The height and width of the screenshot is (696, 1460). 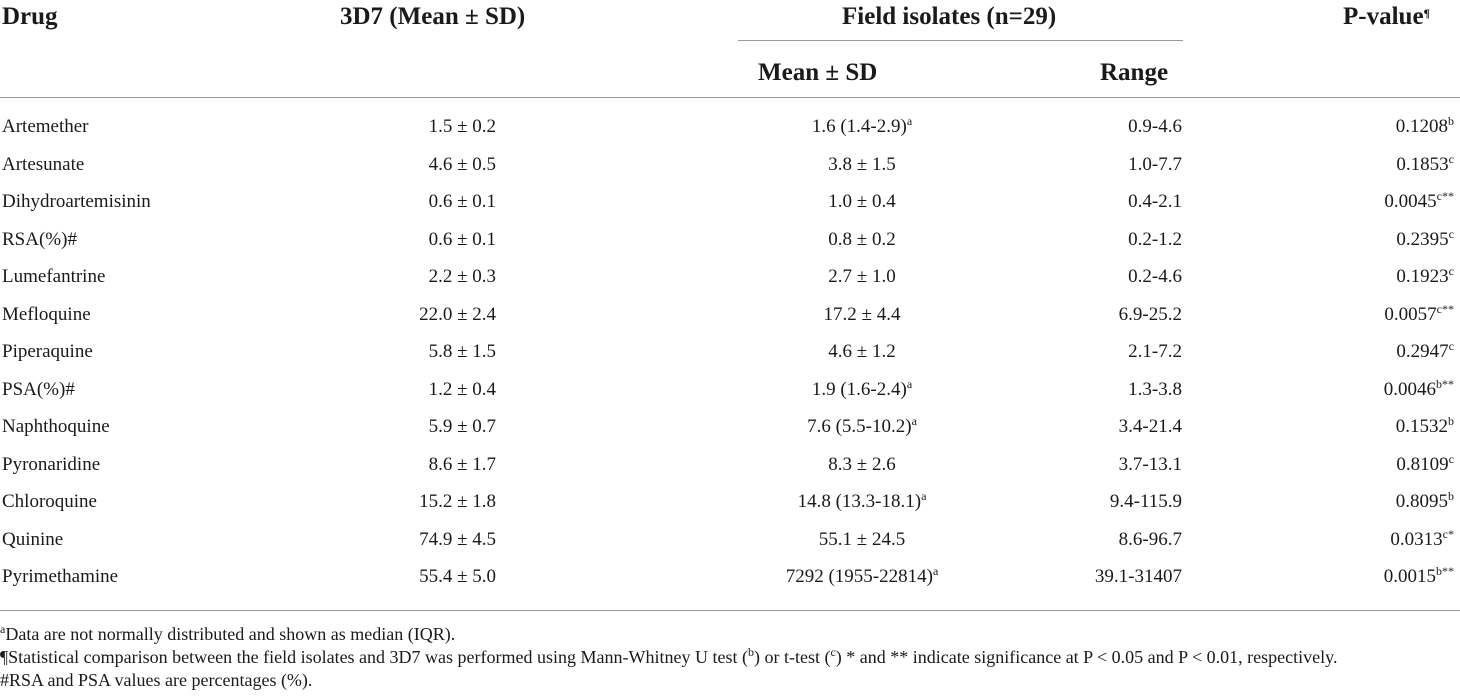 What do you see at coordinates (833, 652) in the screenshot?
I see `footnote-stat-c: c` at bounding box center [833, 652].